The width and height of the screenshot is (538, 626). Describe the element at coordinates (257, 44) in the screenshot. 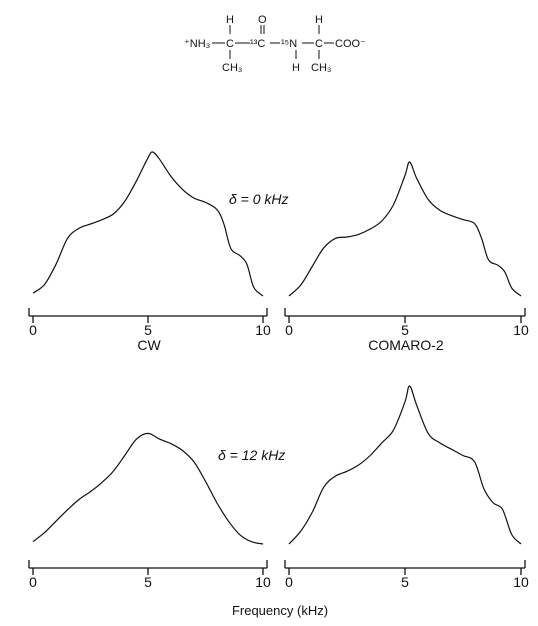

I see `mol-carbonyl-c: ¹³C` at that location.